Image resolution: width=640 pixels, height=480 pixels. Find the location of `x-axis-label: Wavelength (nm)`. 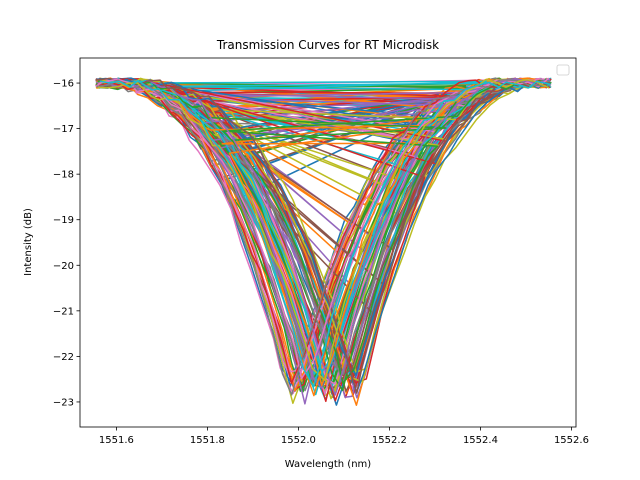

x-axis-label: Wavelength (nm) is located at coordinates (328, 464).